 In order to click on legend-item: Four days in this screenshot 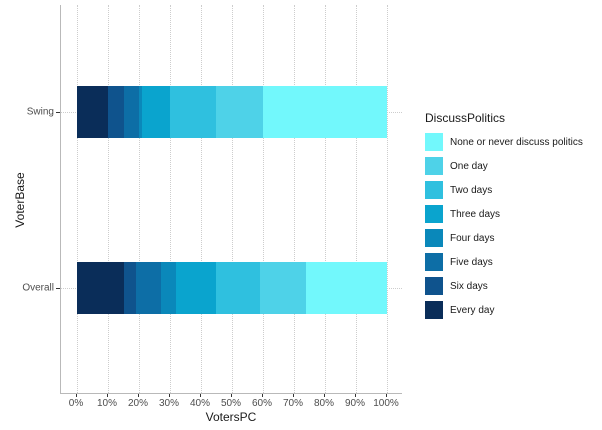, I will do `click(504, 238)`.